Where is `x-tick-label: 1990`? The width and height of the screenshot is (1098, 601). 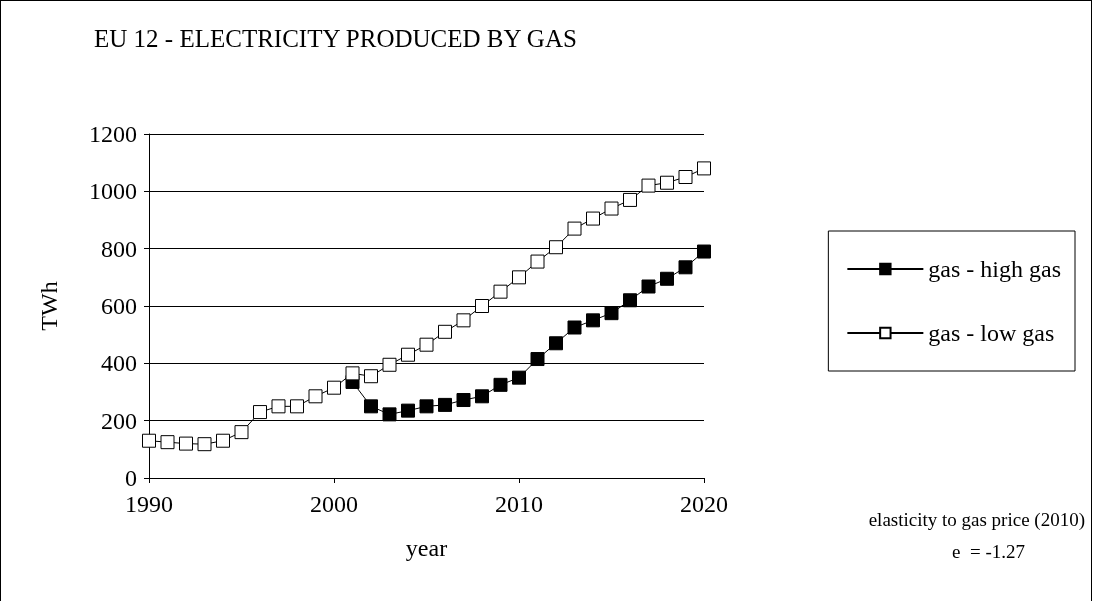 x-tick-label: 1990 is located at coordinates (149, 504).